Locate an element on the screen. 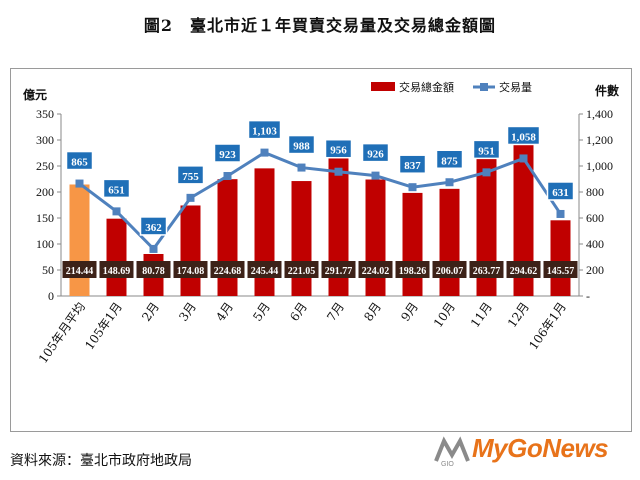  bar-value-label: 291.77 is located at coordinates (339, 271).